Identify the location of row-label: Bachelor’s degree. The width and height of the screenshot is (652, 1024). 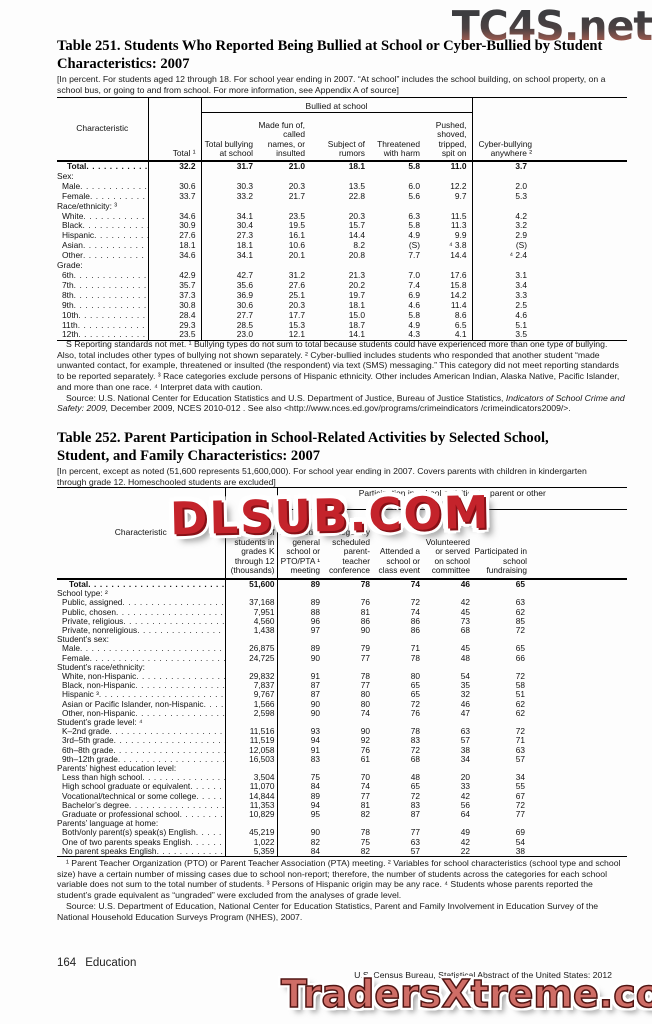
(96, 805).